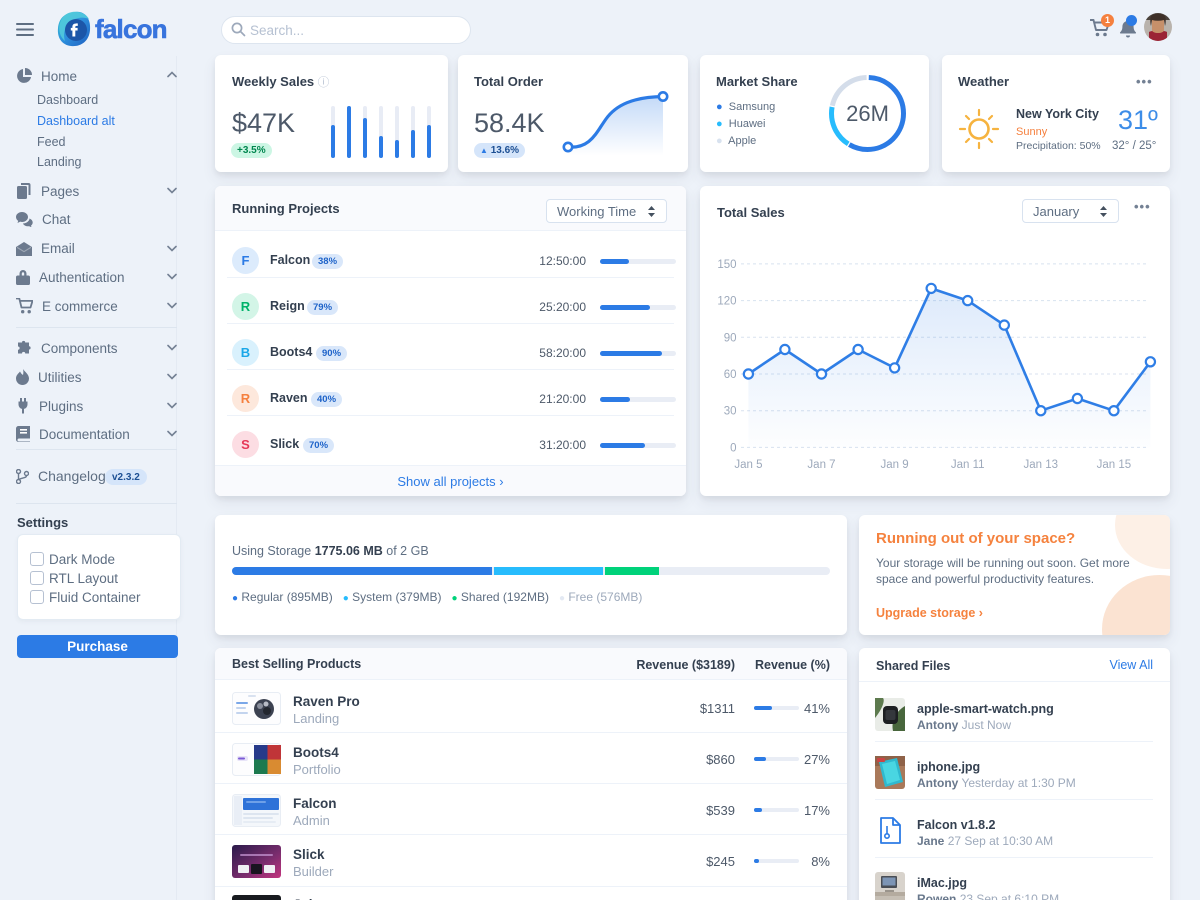  I want to click on svg-text: 120, so click(726, 302).